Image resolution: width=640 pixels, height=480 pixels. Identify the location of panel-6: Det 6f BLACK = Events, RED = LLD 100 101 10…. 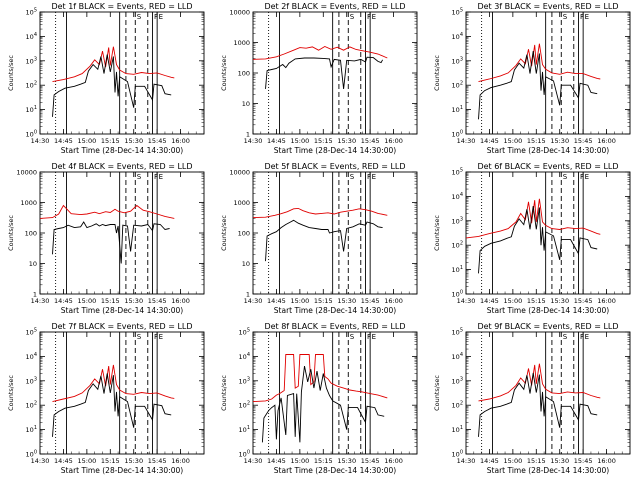
(532, 238).